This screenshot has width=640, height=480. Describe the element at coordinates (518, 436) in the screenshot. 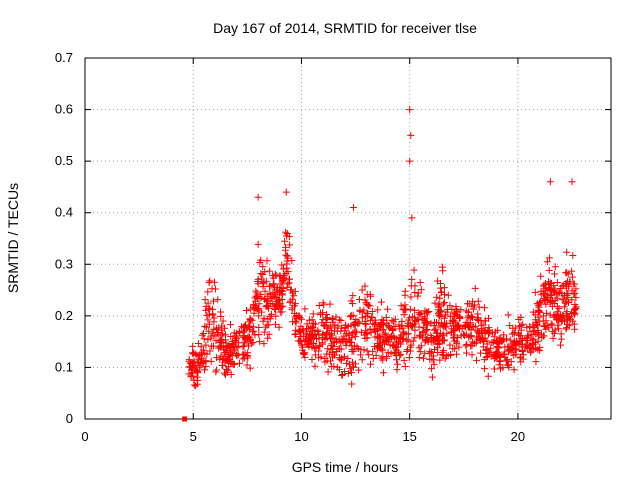

I see `x-tick-label: 20` at that location.